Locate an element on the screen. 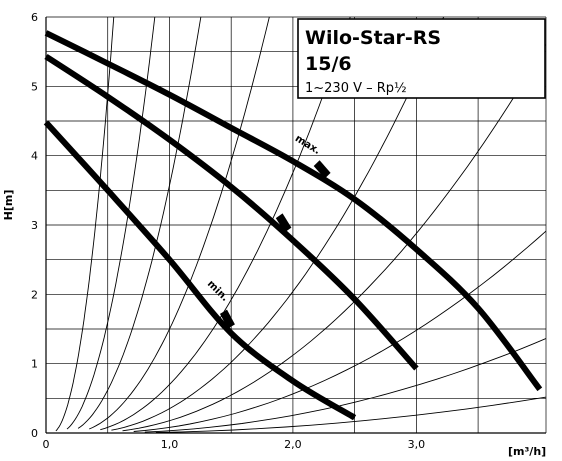 The image size is (562, 461). chart-subtitle: 15/6 is located at coordinates (328, 64).